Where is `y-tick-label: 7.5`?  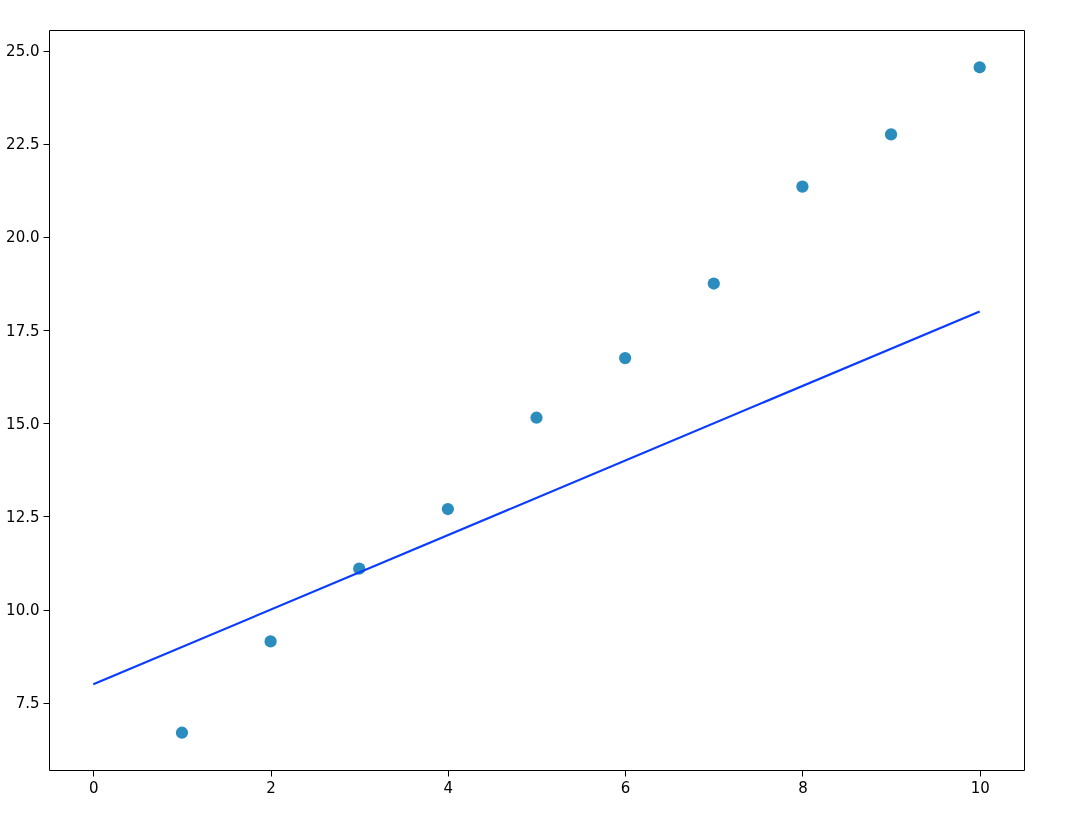
y-tick-label: 7.5 is located at coordinates (27, 703).